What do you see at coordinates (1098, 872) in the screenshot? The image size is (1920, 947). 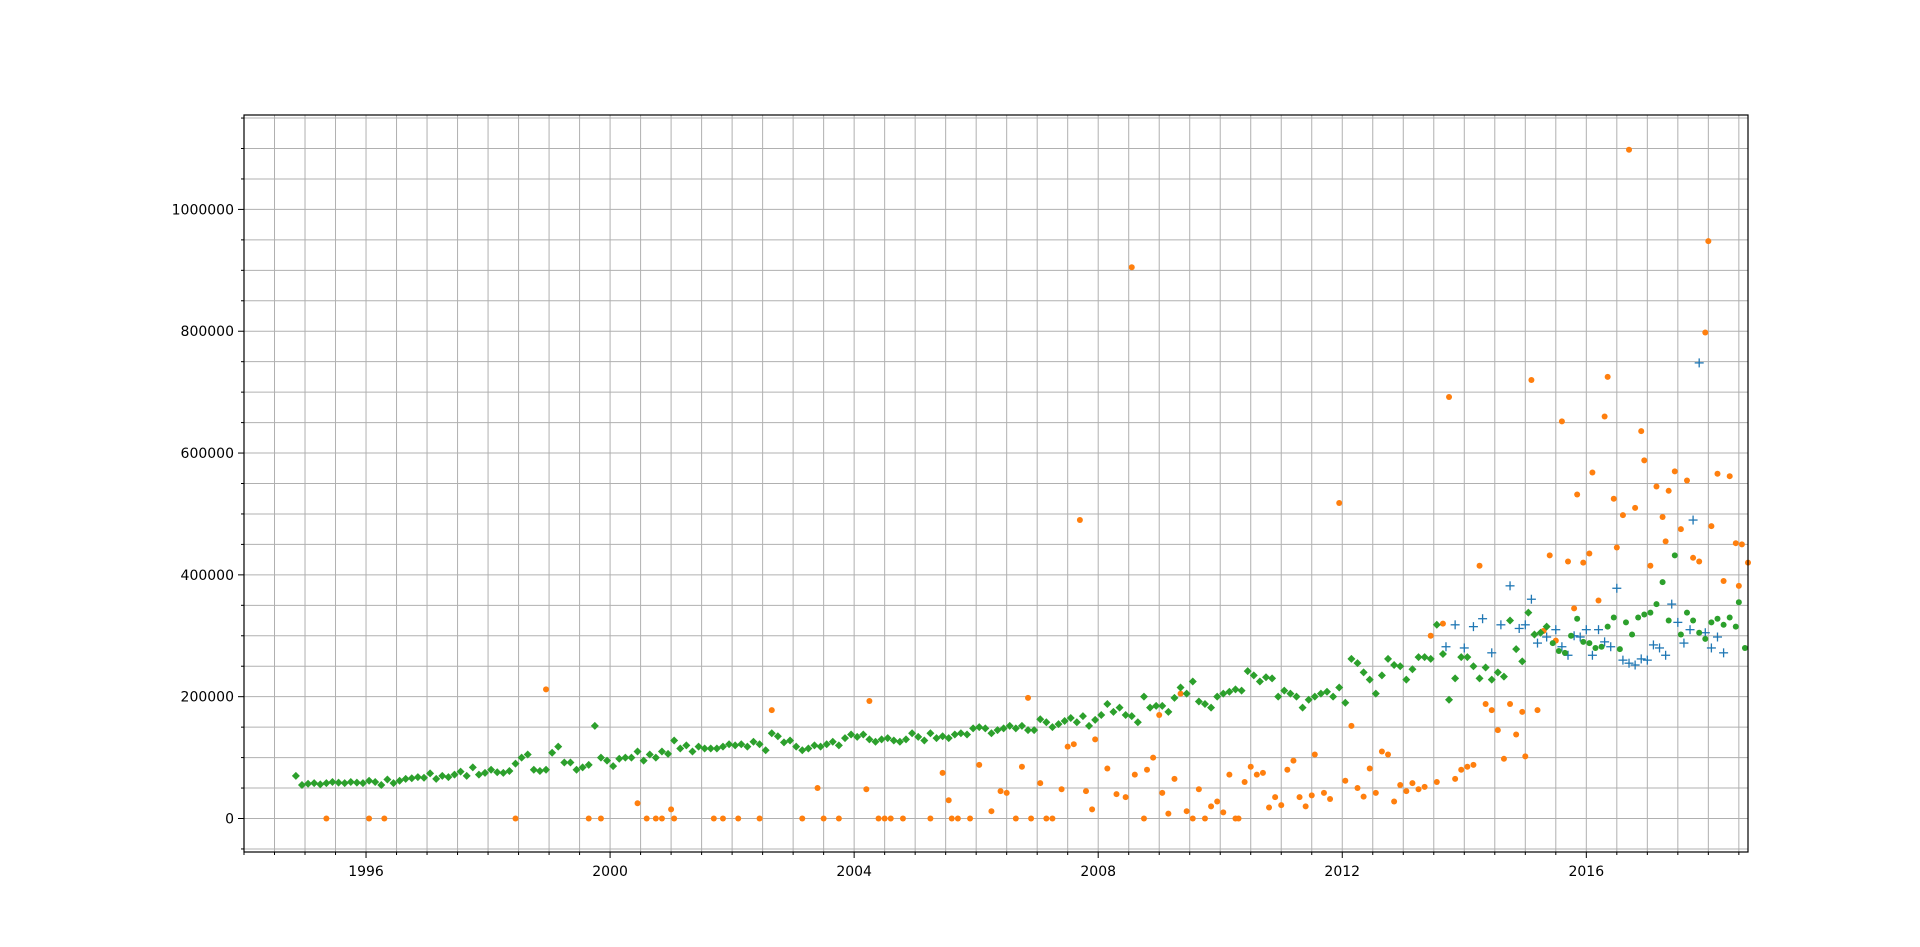 I see `x-tick-label: 2008` at bounding box center [1098, 872].